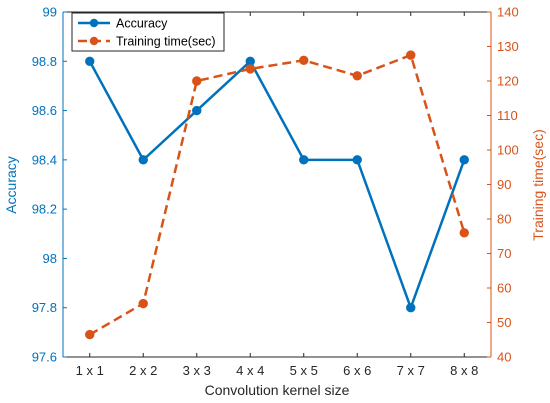 The image size is (550, 403). Describe the element at coordinates (11, 185) in the screenshot. I see `left-y-axis-title: Accuracy` at that location.